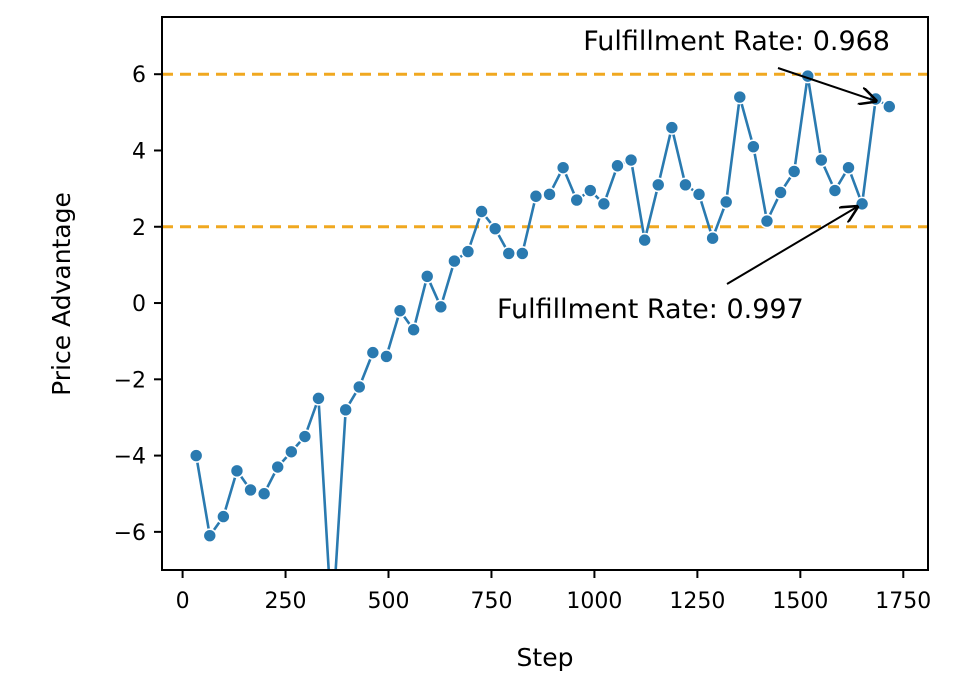 This screenshot has height=685, width=956. What do you see at coordinates (139, 151) in the screenshot?
I see `y-tick-label: 4` at bounding box center [139, 151].